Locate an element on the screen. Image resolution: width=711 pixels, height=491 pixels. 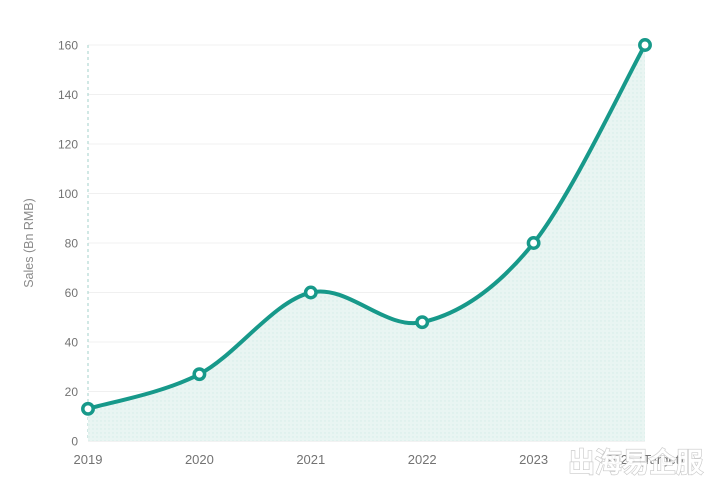
x-tick-2022: 2022 is located at coordinates (422, 459).